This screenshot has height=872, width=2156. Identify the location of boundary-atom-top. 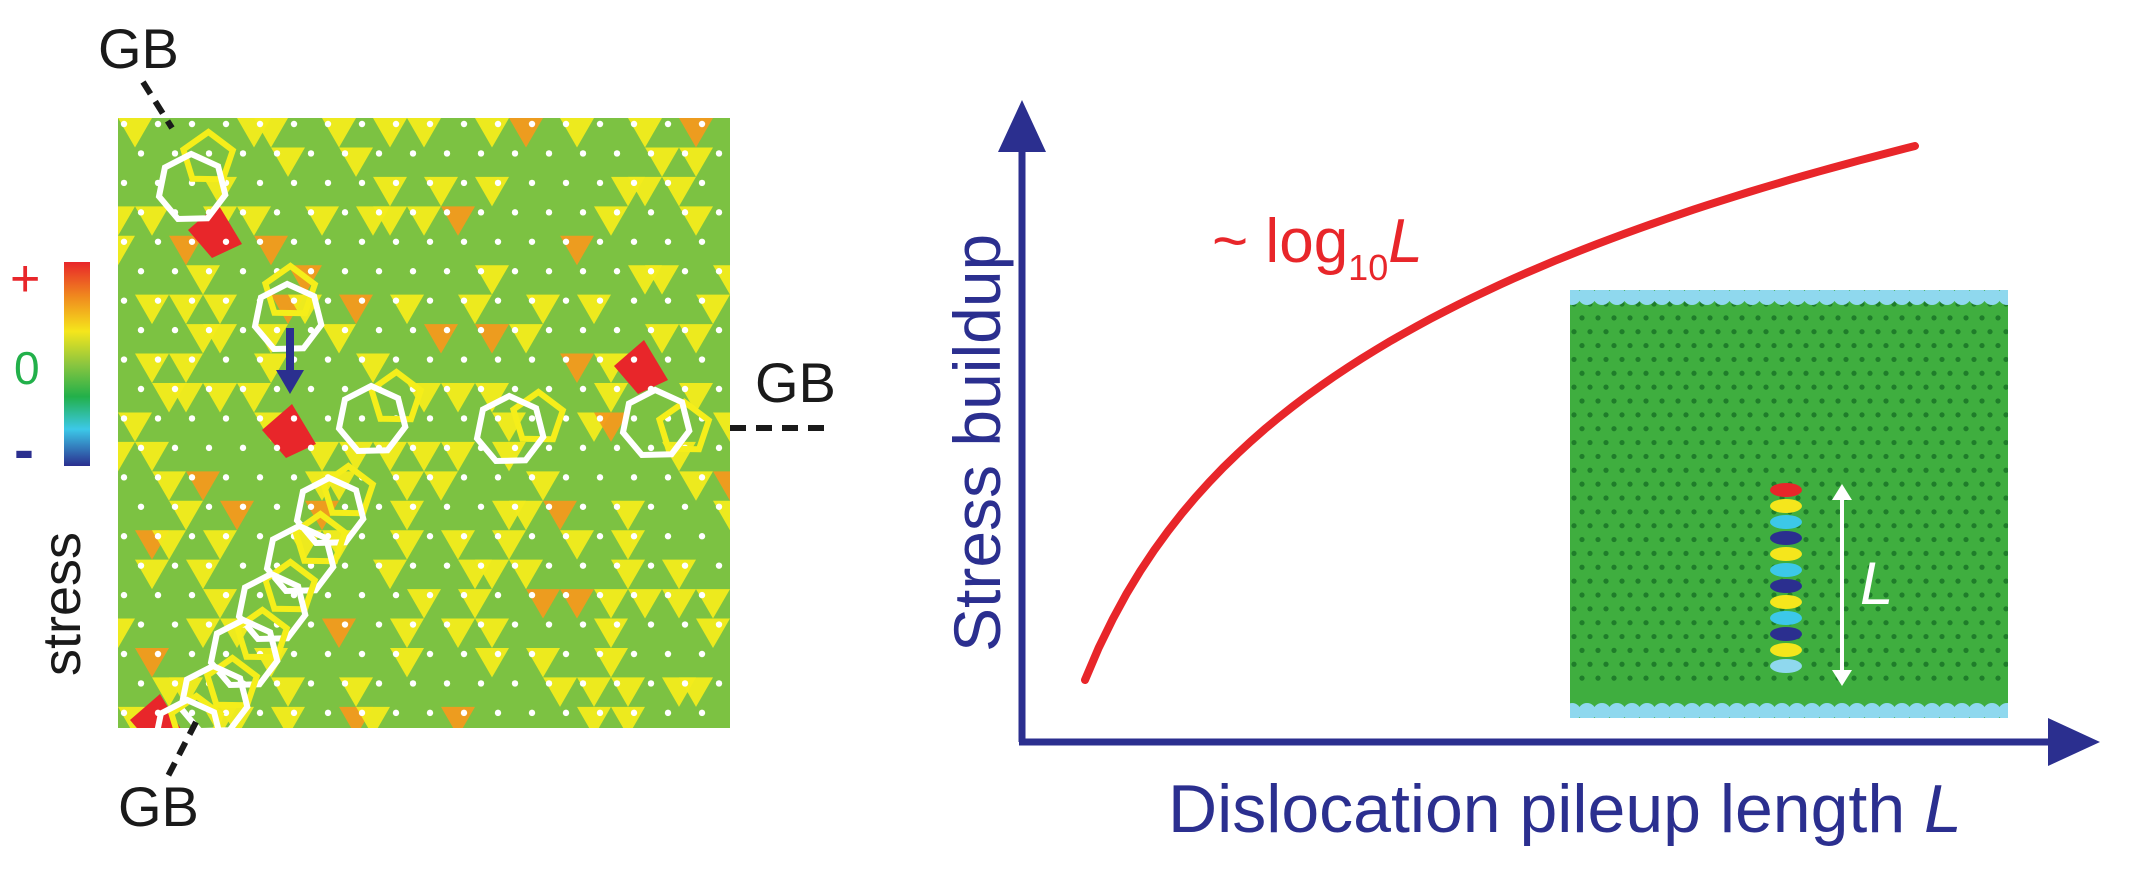
(2003, 297).